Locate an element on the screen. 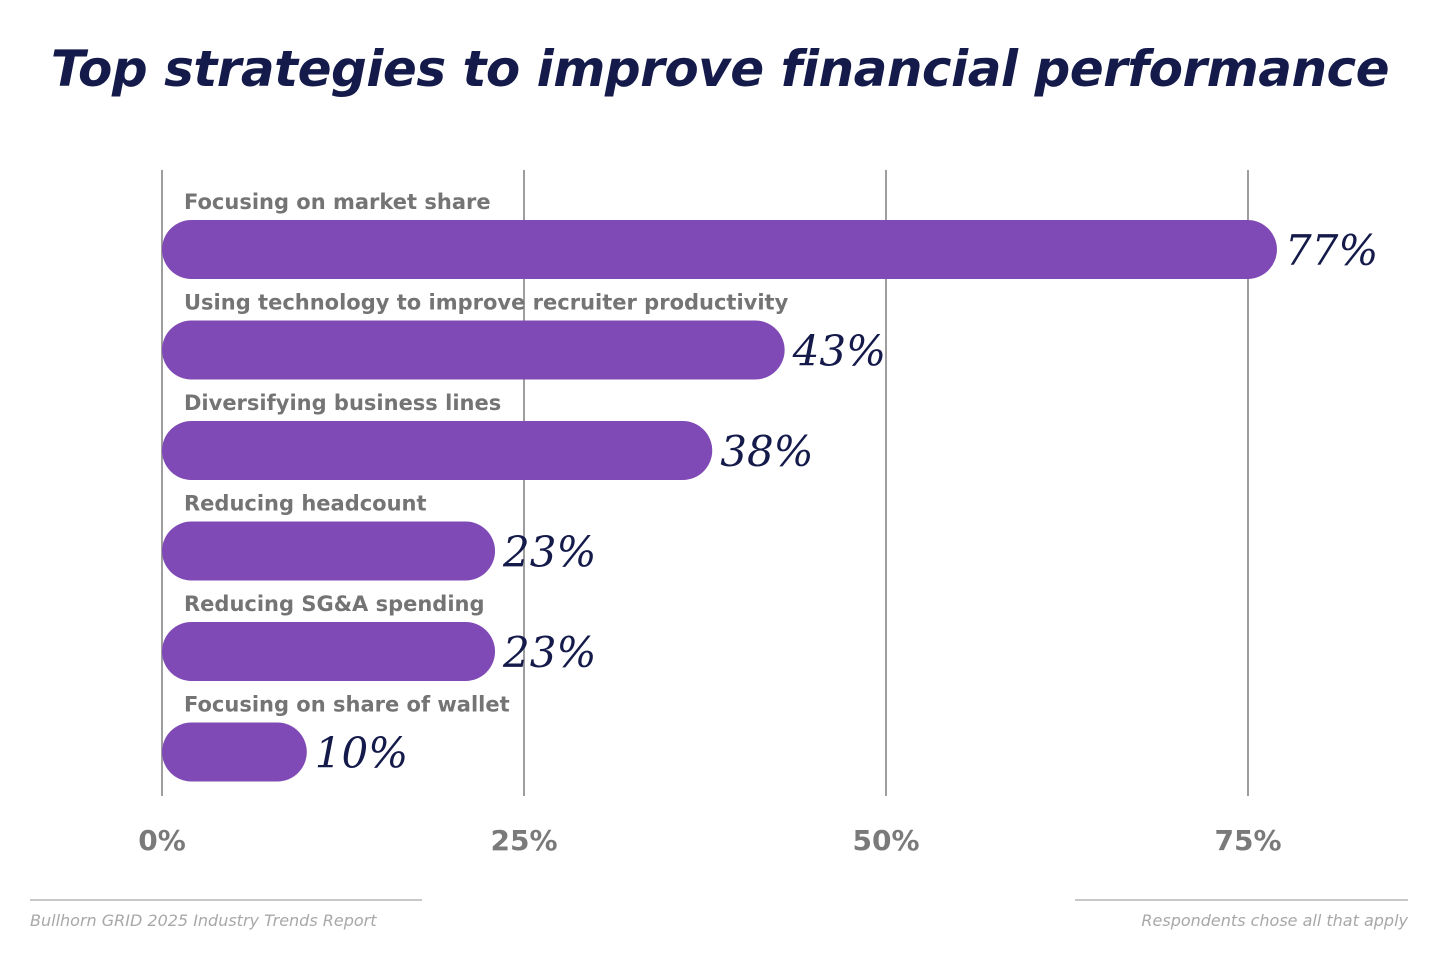 Image resolution: width=1440 pixels, height=956 pixels. footer-rule-right is located at coordinates (1241, 900).